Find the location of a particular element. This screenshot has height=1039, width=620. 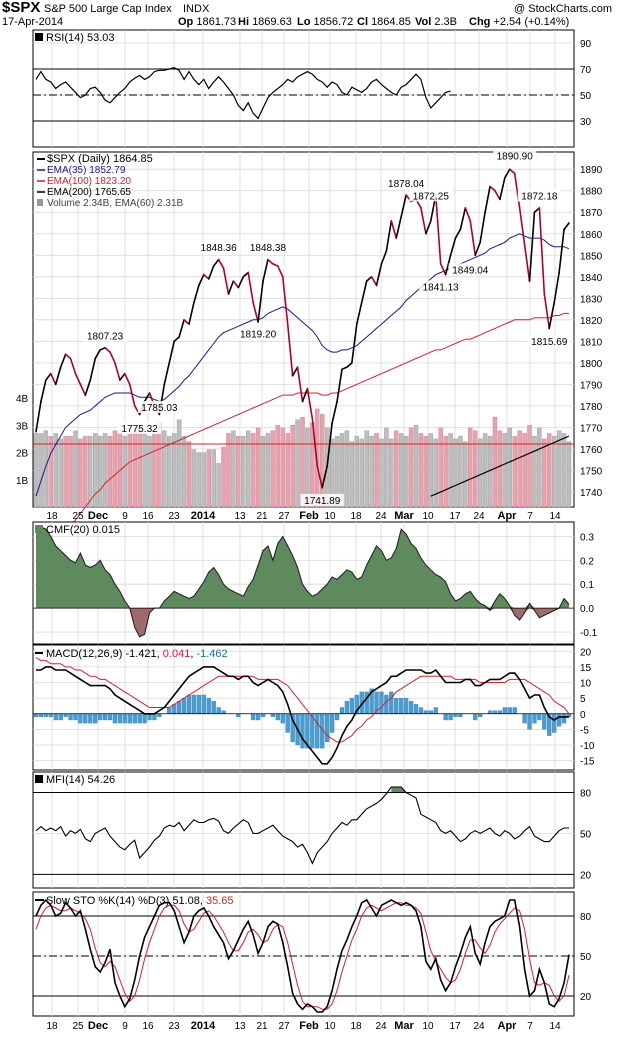

quote-label: Op is located at coordinates (187, 22).